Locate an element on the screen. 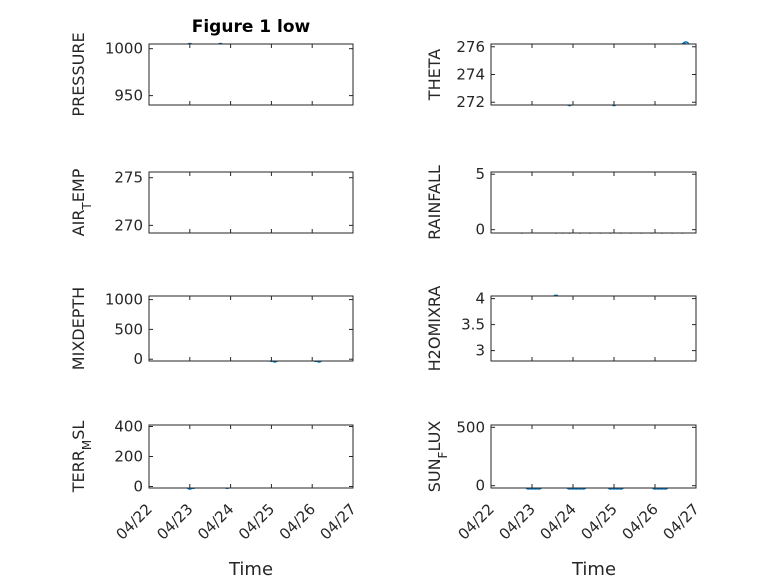 The width and height of the screenshot is (778, 583). x-axis-label-left: Time is located at coordinates (250, 569).